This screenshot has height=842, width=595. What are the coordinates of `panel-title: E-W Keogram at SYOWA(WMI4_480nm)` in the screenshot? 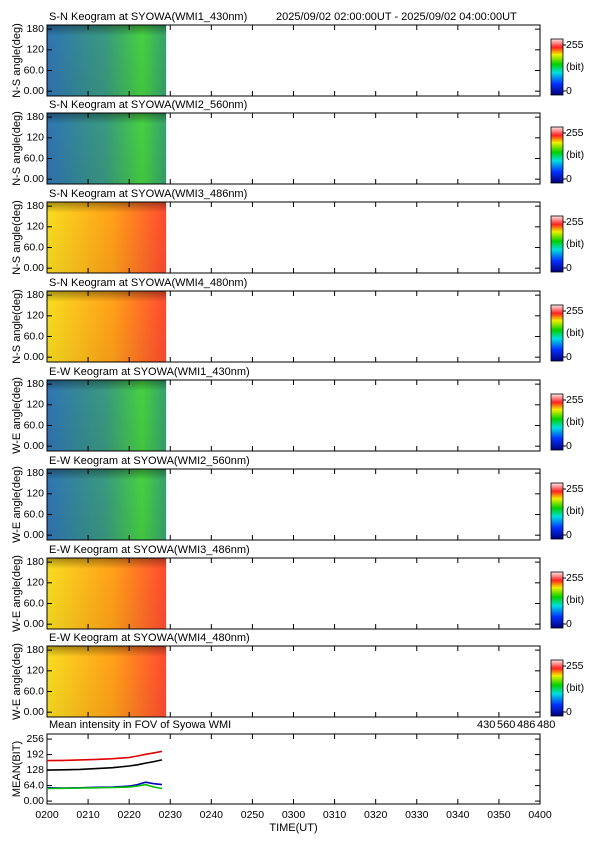 It's located at (149, 638).